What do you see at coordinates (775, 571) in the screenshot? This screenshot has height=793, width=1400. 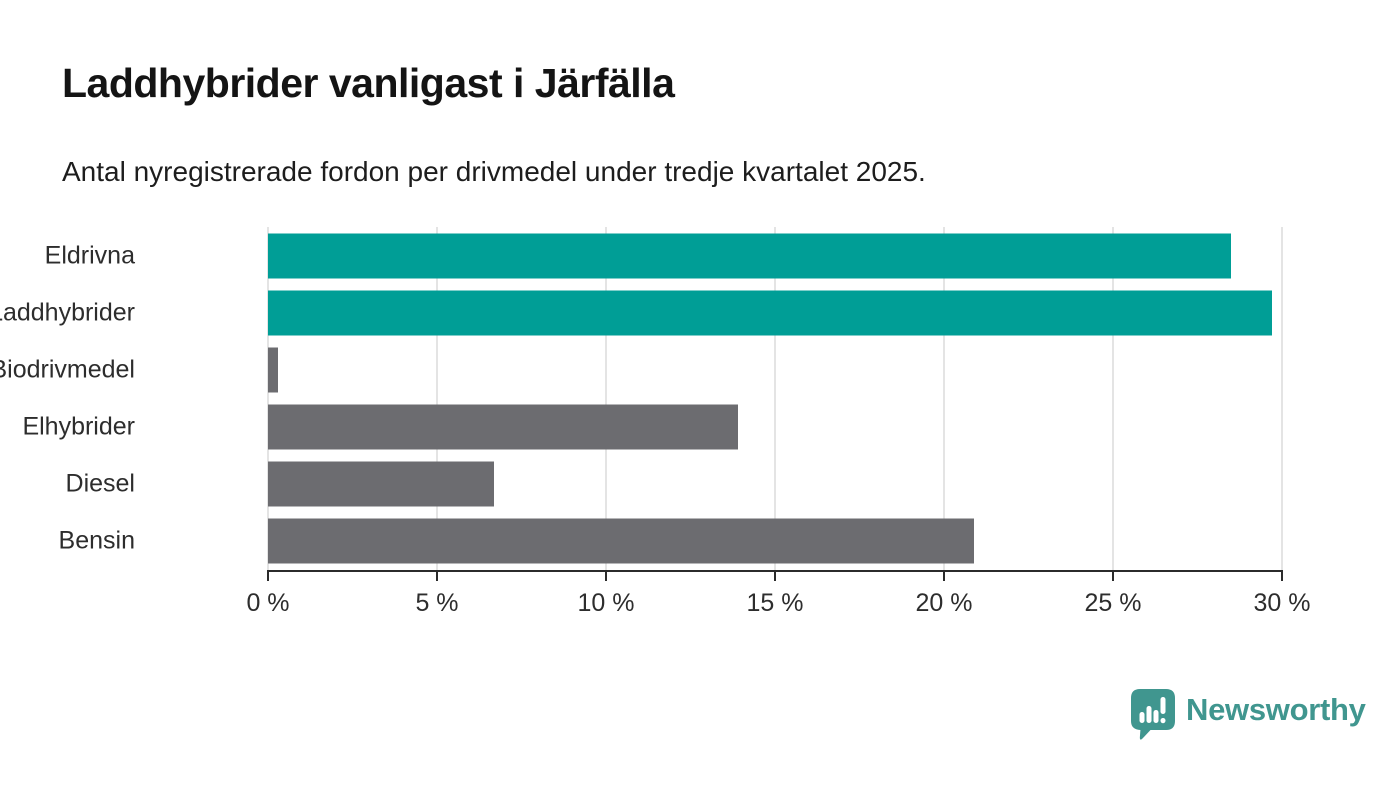 I see `x-axis-line` at bounding box center [775, 571].